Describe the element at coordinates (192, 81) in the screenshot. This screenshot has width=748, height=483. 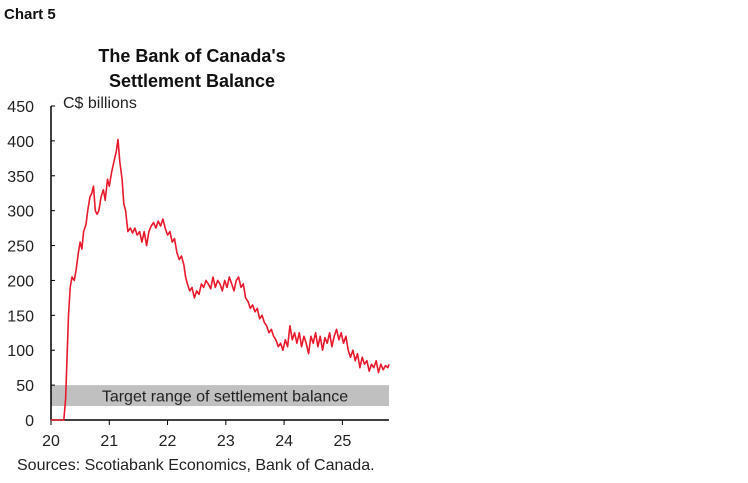
I see `chart-title-line-2: Settlement Balance` at that location.